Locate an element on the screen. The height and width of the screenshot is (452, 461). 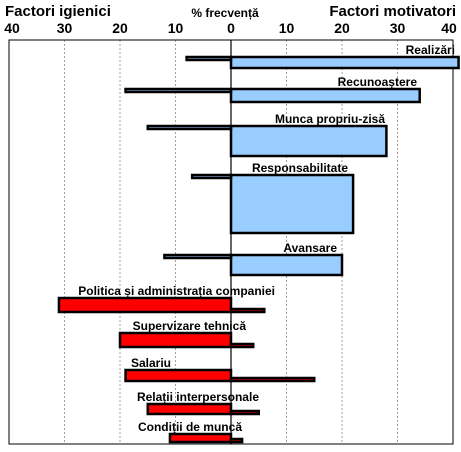
x-tick-label-1: 30 is located at coordinates (65, 28).